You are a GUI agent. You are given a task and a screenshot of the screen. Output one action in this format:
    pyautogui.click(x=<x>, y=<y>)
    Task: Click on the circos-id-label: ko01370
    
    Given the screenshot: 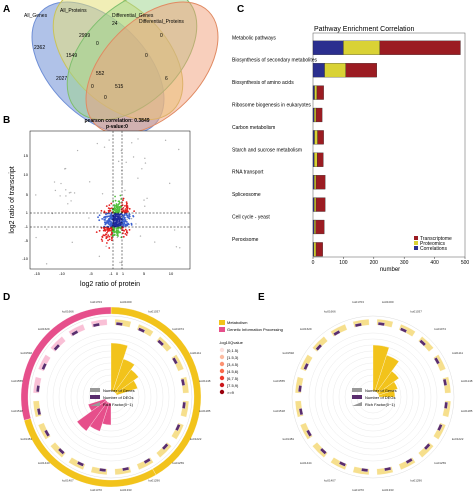 What is the action you would take?
    pyautogui.click(x=96, y=490)
    